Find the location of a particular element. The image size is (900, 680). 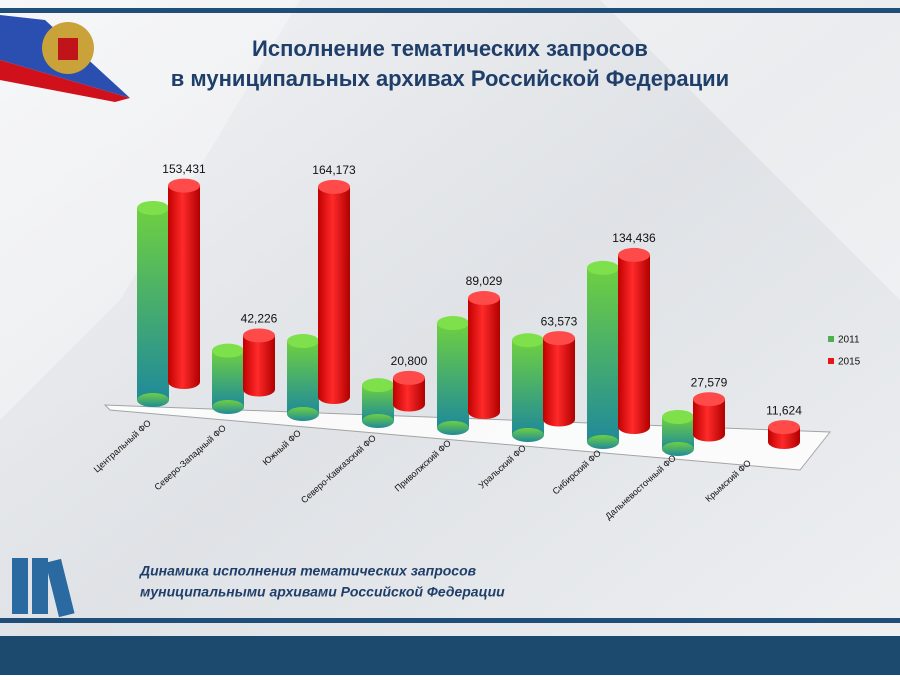

value-label: 11,624 is located at coordinates (784, 410).